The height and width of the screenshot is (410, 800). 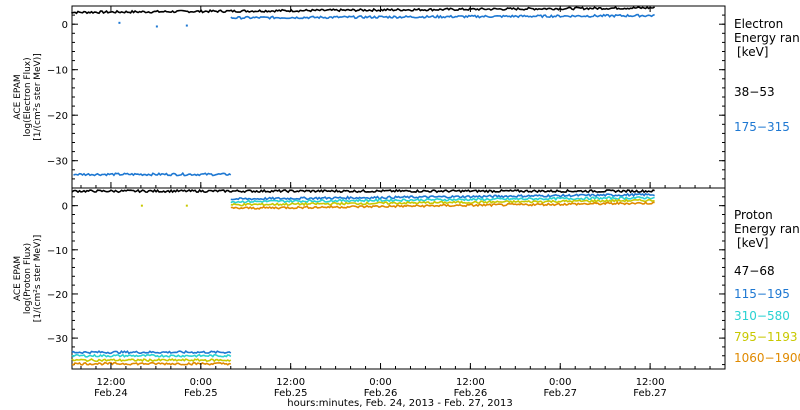 What do you see at coordinates (766, 337) in the screenshot?
I see `legend-item-795-1193: 795−1193` at bounding box center [766, 337].